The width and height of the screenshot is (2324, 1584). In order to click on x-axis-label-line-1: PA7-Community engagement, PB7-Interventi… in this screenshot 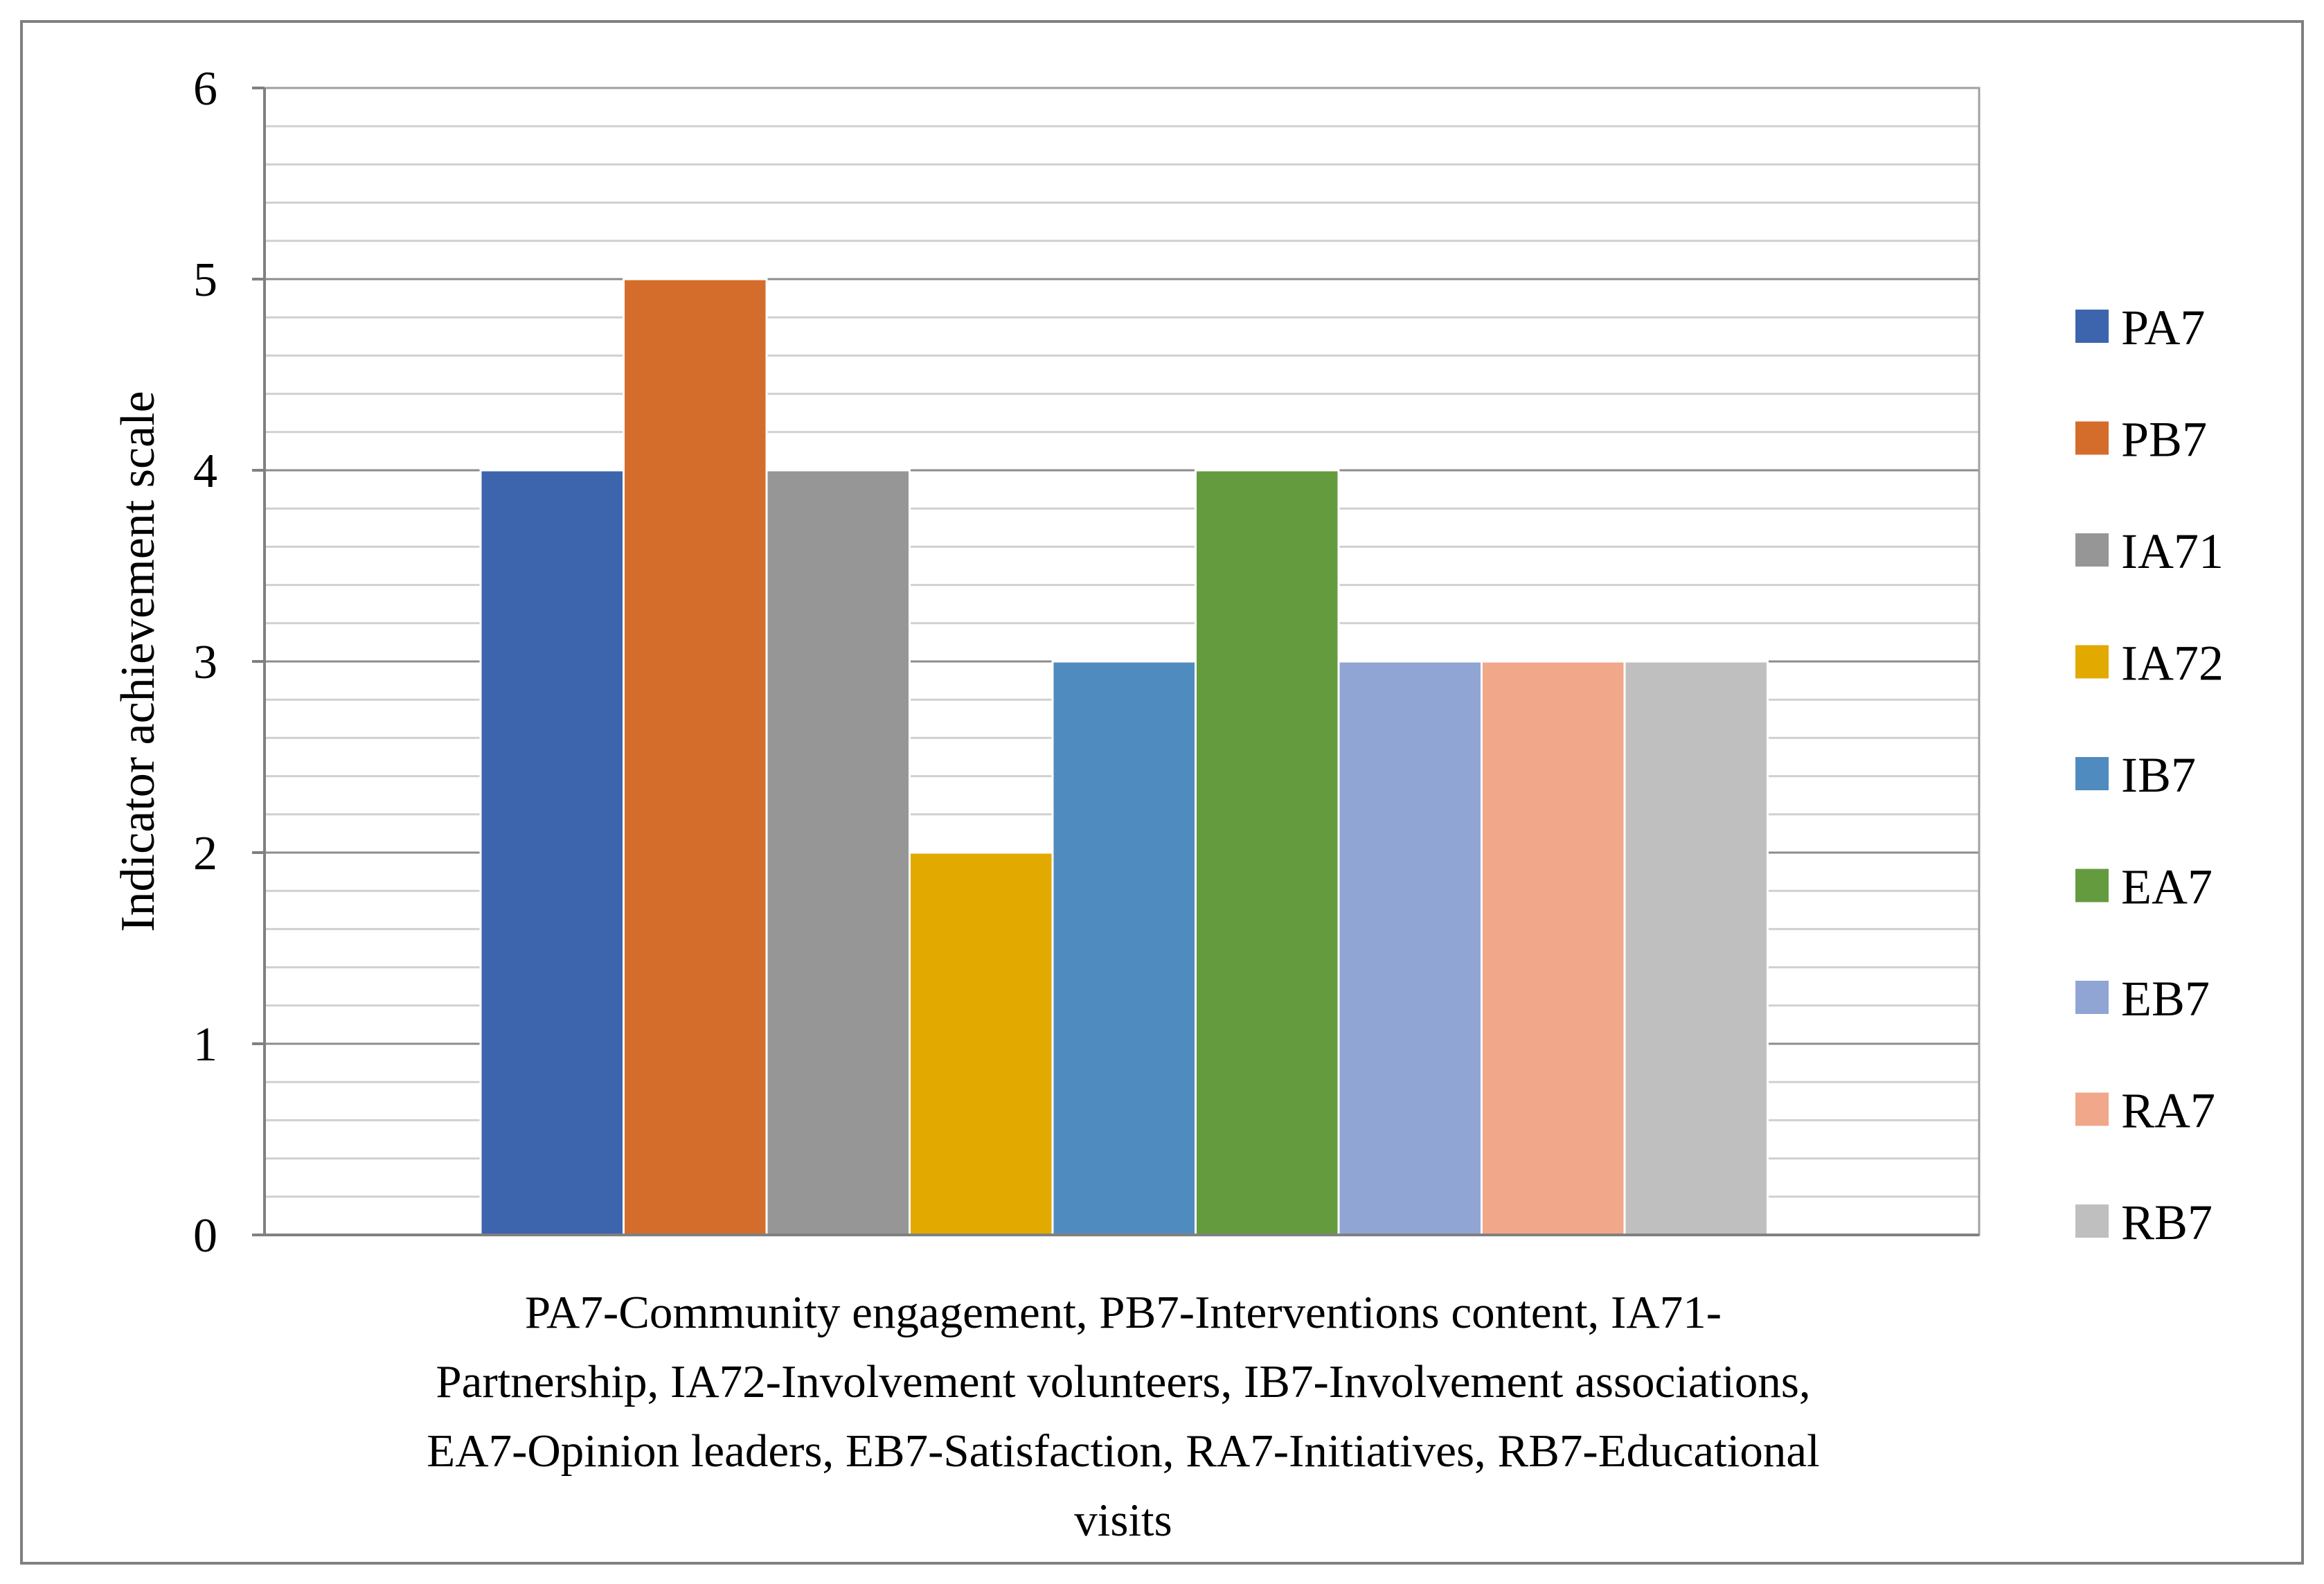, I will do `click(1123, 1312)`.